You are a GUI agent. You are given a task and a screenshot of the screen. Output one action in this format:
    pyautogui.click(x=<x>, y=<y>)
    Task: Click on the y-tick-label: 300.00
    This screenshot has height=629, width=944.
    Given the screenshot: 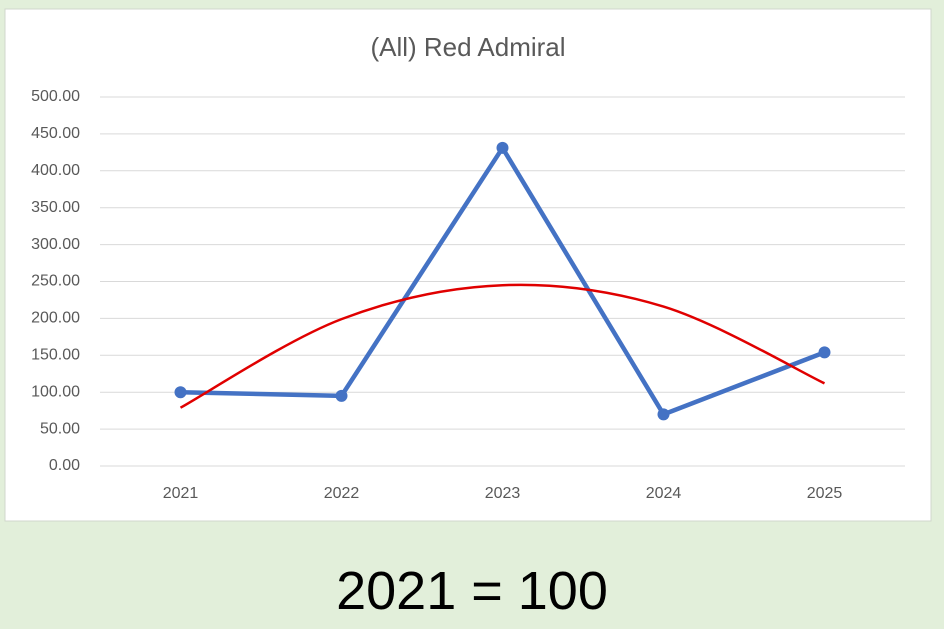 What is the action you would take?
    pyautogui.click(x=55, y=244)
    